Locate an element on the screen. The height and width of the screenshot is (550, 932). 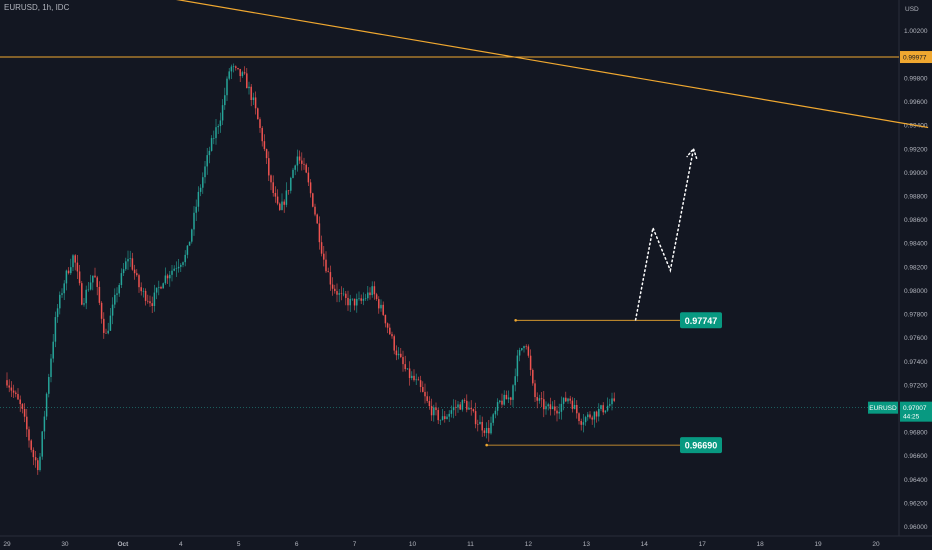
price-tick-label: 0.99200 is located at coordinates (916, 149).